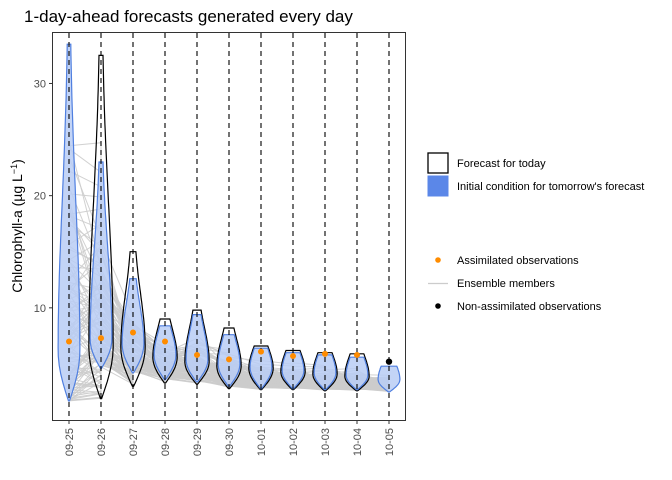  What do you see at coordinates (518, 261) in the screenshot?
I see `legend-label-assimilated: Assimilated observations` at bounding box center [518, 261].